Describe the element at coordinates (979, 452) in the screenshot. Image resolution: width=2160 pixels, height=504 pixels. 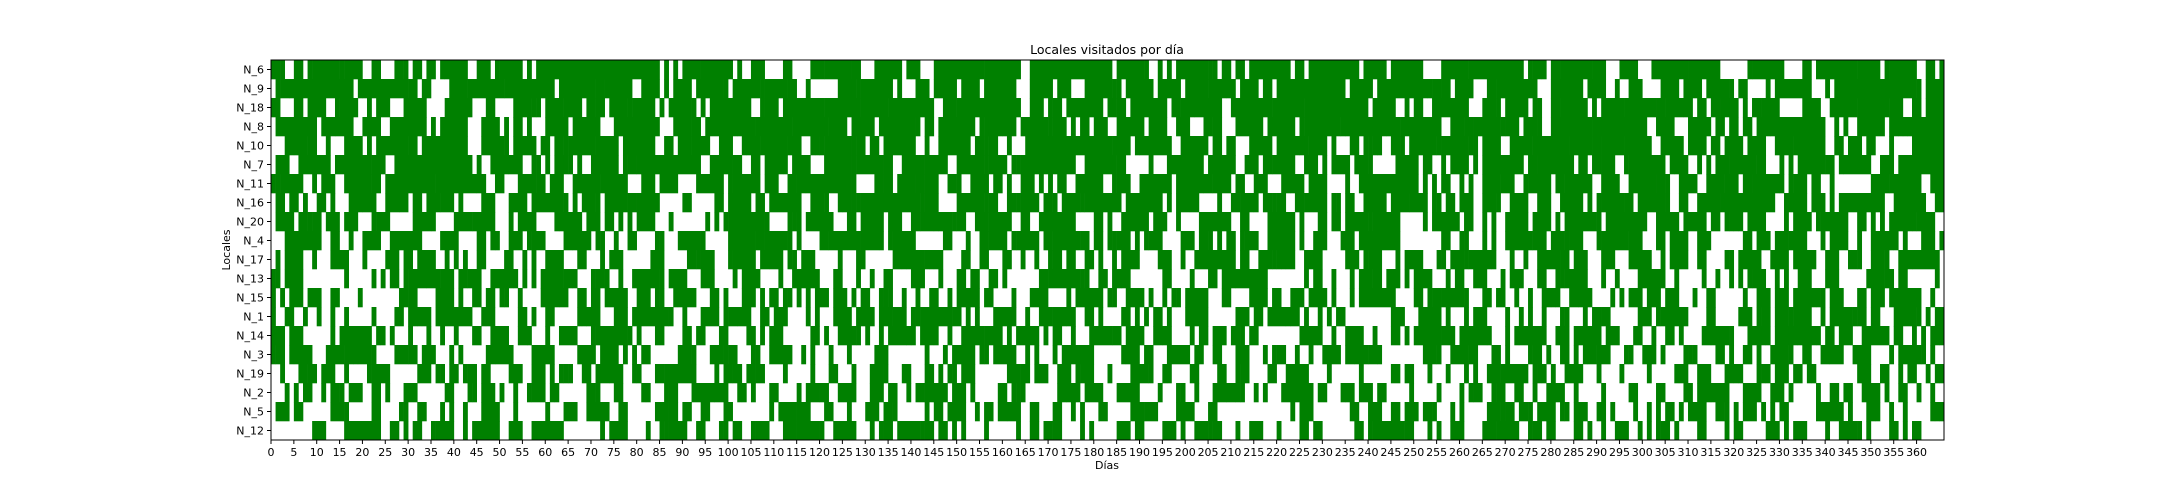
I see `x-tick-label: 155` at that location.